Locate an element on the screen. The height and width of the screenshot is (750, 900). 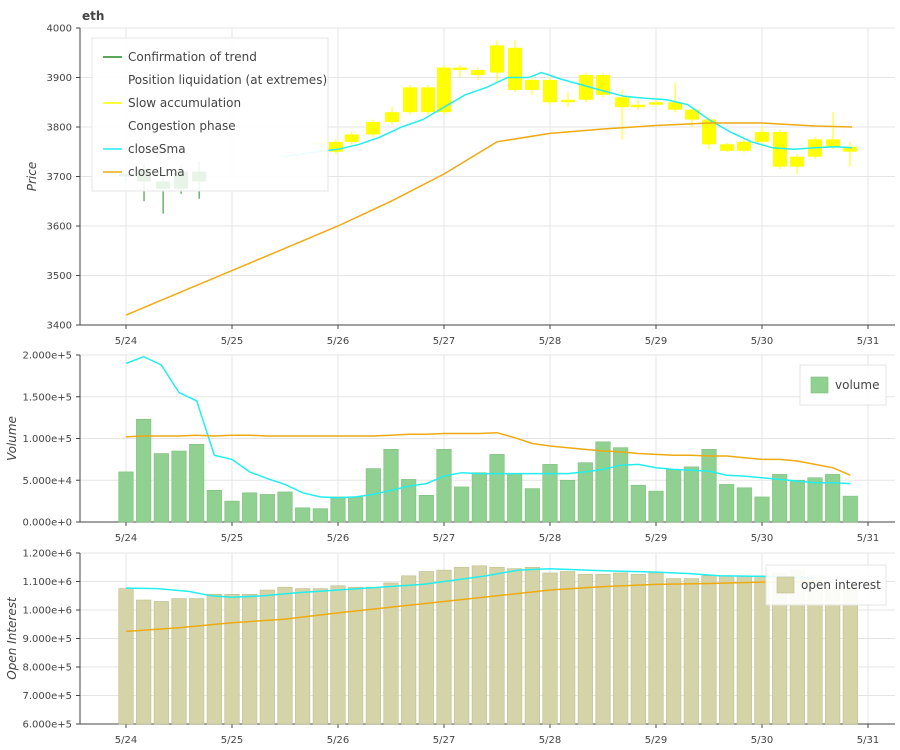
x-tick-label: 5/31 is located at coordinates (868, 740).